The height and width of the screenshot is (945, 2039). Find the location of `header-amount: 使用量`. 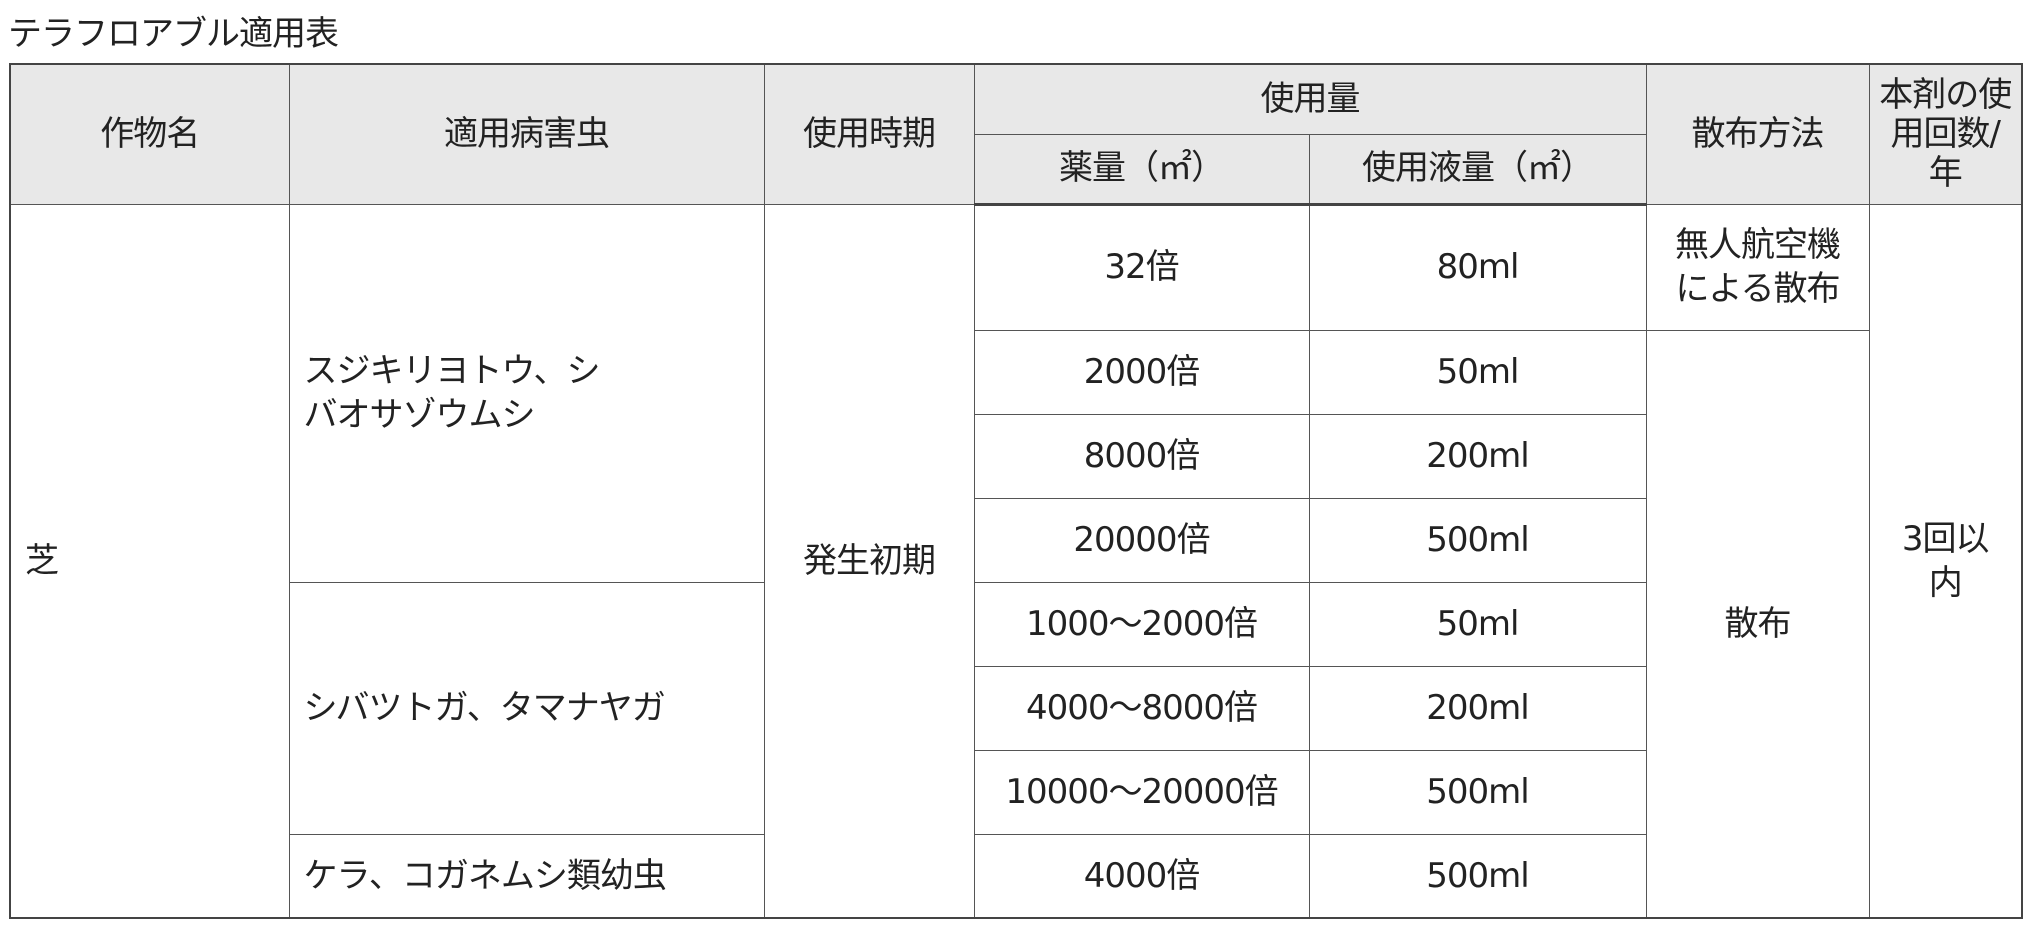

header-amount: 使用量 is located at coordinates (1310, 99).